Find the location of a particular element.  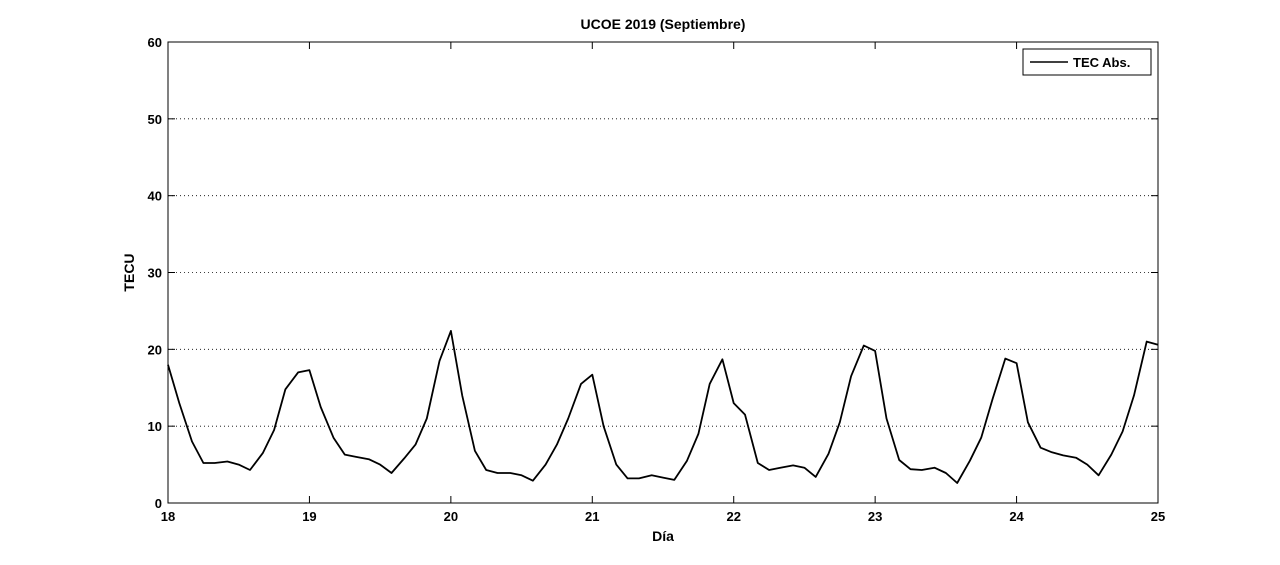

y-tick-label: 10 is located at coordinates (155, 426).